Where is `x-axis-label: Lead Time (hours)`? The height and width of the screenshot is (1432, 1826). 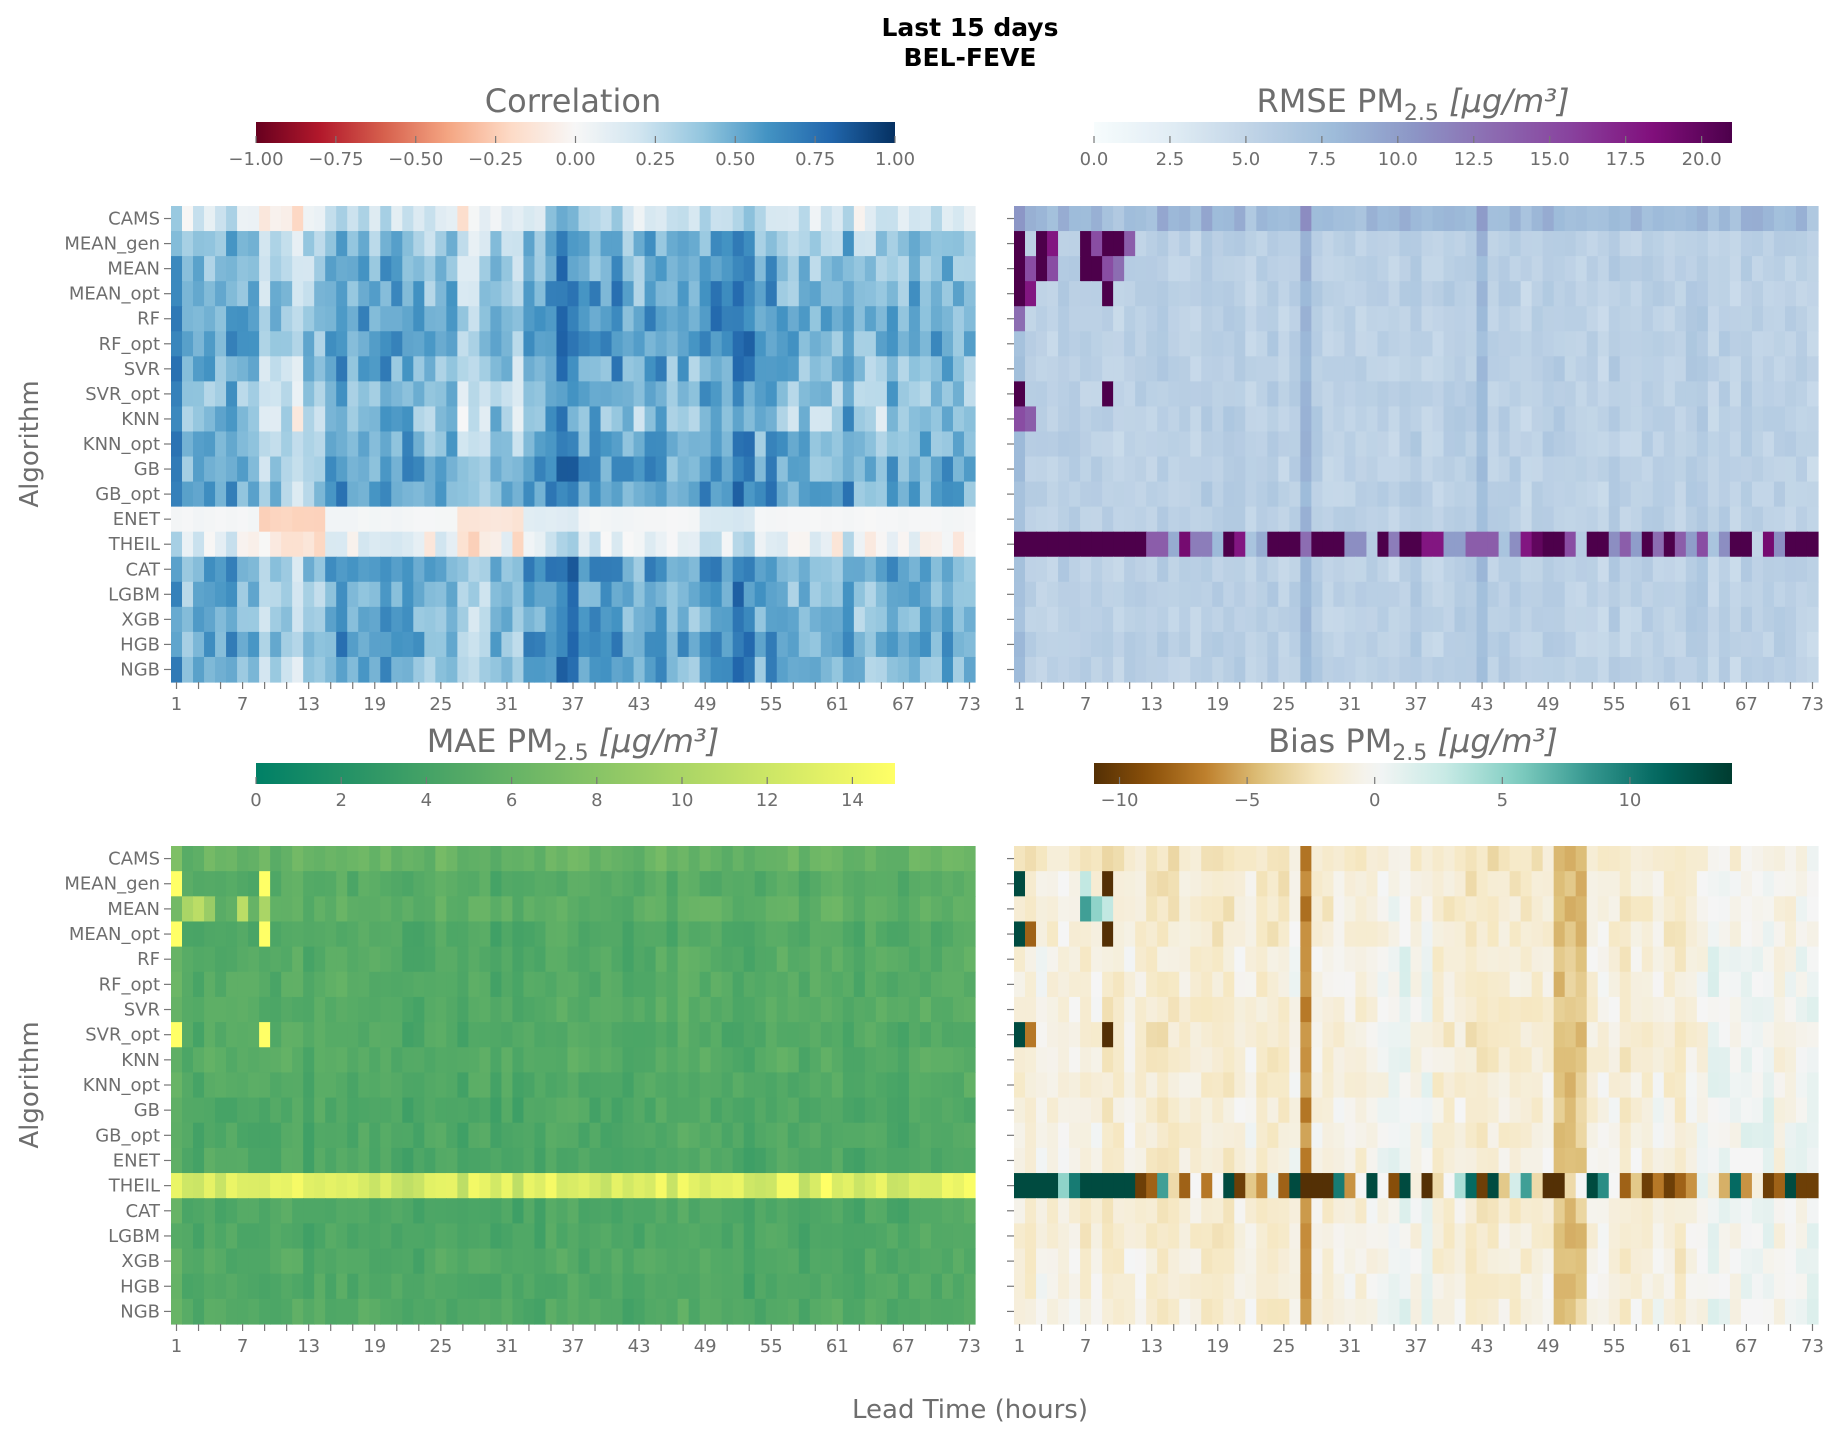 x-axis-label: Lead Time (hours) is located at coordinates (970, 1410).